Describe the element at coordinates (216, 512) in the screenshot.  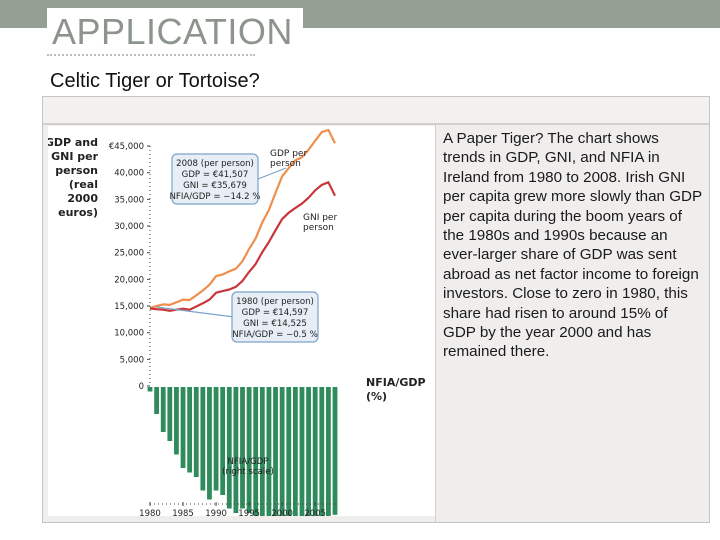
I see `x-tick-label: 1990` at that location.